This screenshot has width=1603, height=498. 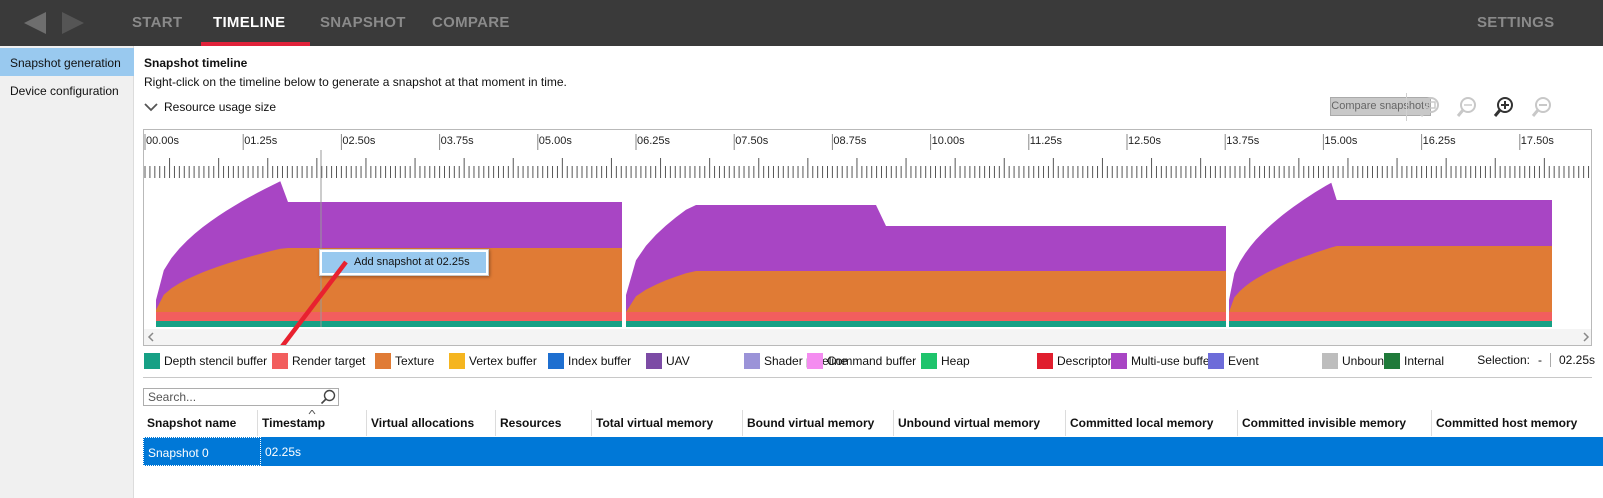 What do you see at coordinates (312, 412) in the screenshot?
I see `sort-ascending-icon` at bounding box center [312, 412].